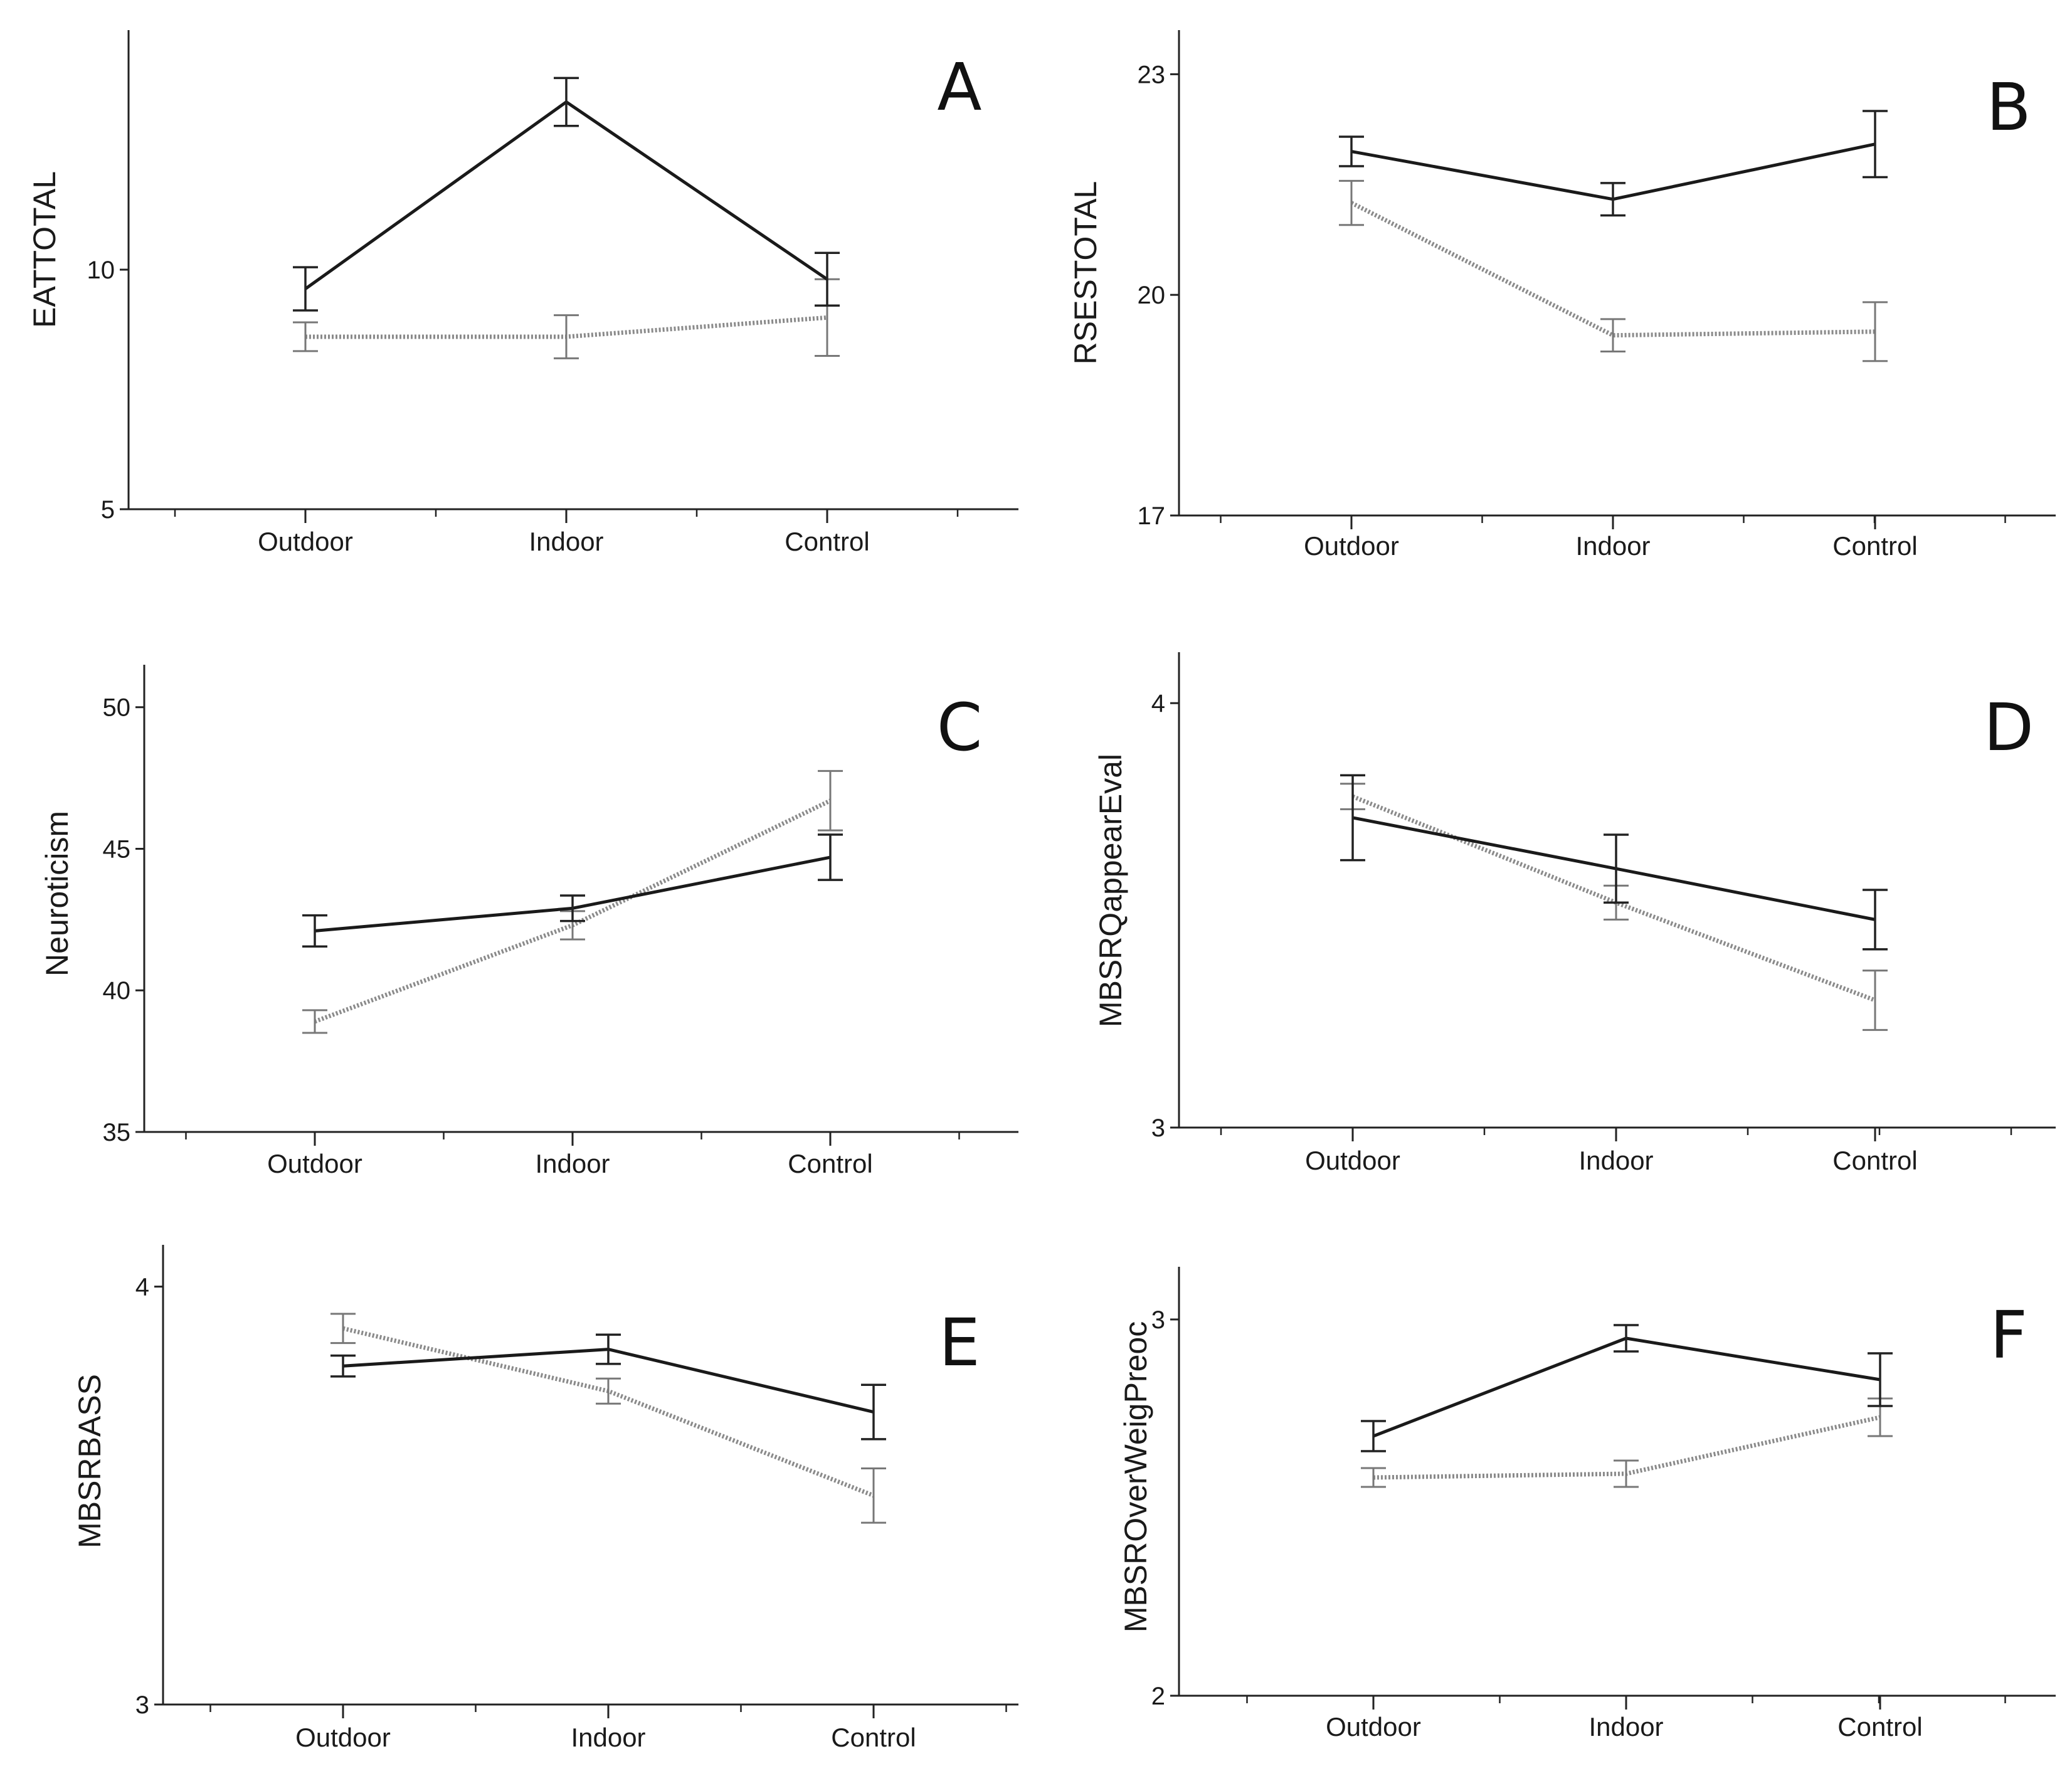  Describe the element at coordinates (2008, 1335) in the screenshot. I see `panel-letter-f: F` at that location.